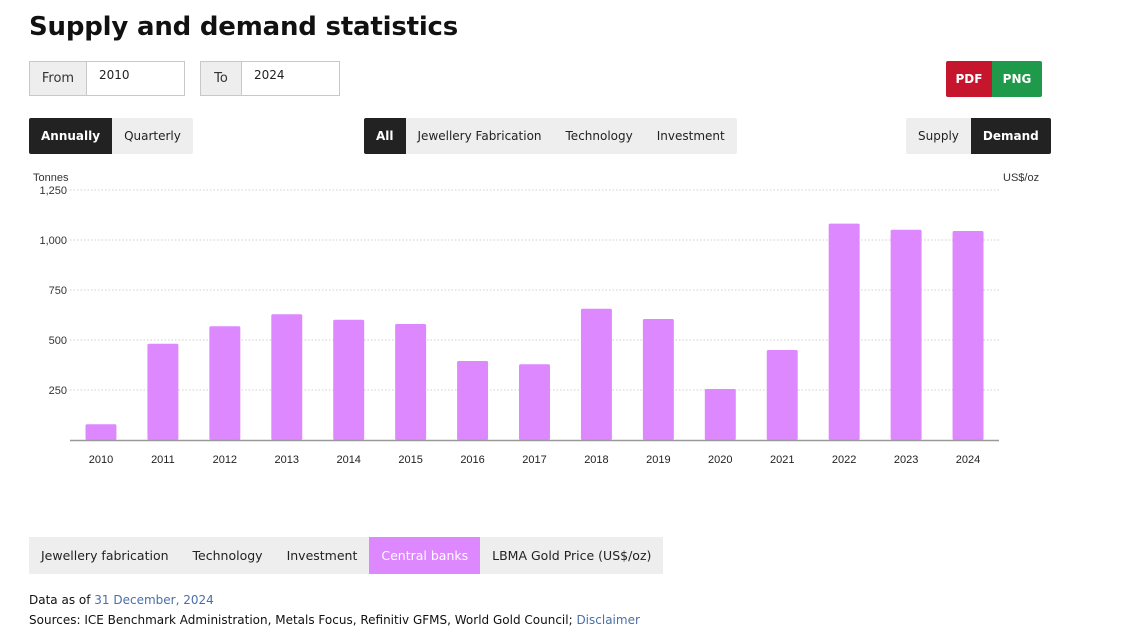  I want to click on x-tick-label: 2024, so click(968, 460).